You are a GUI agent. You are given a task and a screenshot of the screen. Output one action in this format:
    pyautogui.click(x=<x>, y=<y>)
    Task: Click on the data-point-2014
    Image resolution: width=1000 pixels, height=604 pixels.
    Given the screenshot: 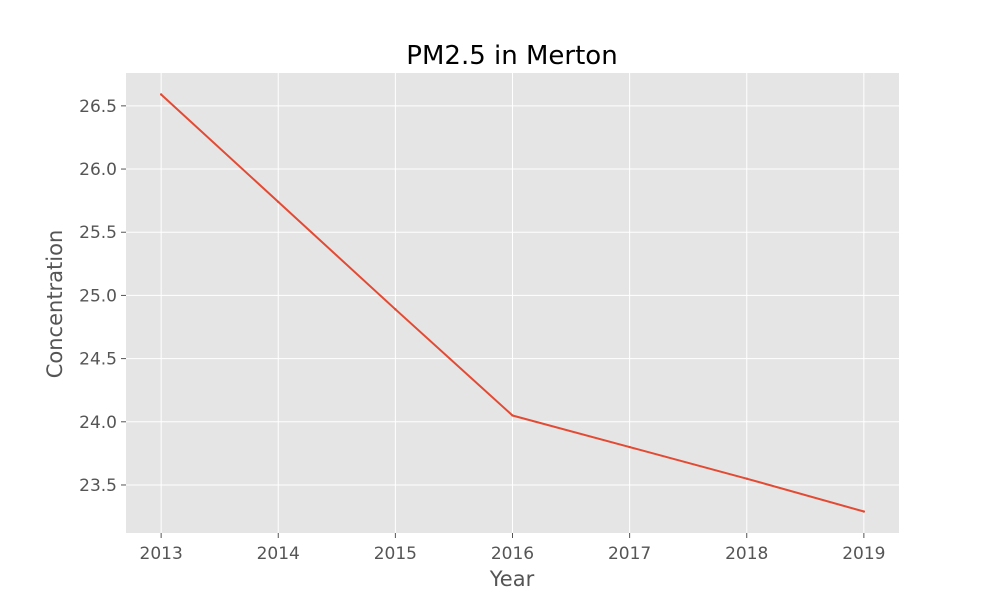 What is the action you would take?
    pyautogui.click(x=278, y=202)
    